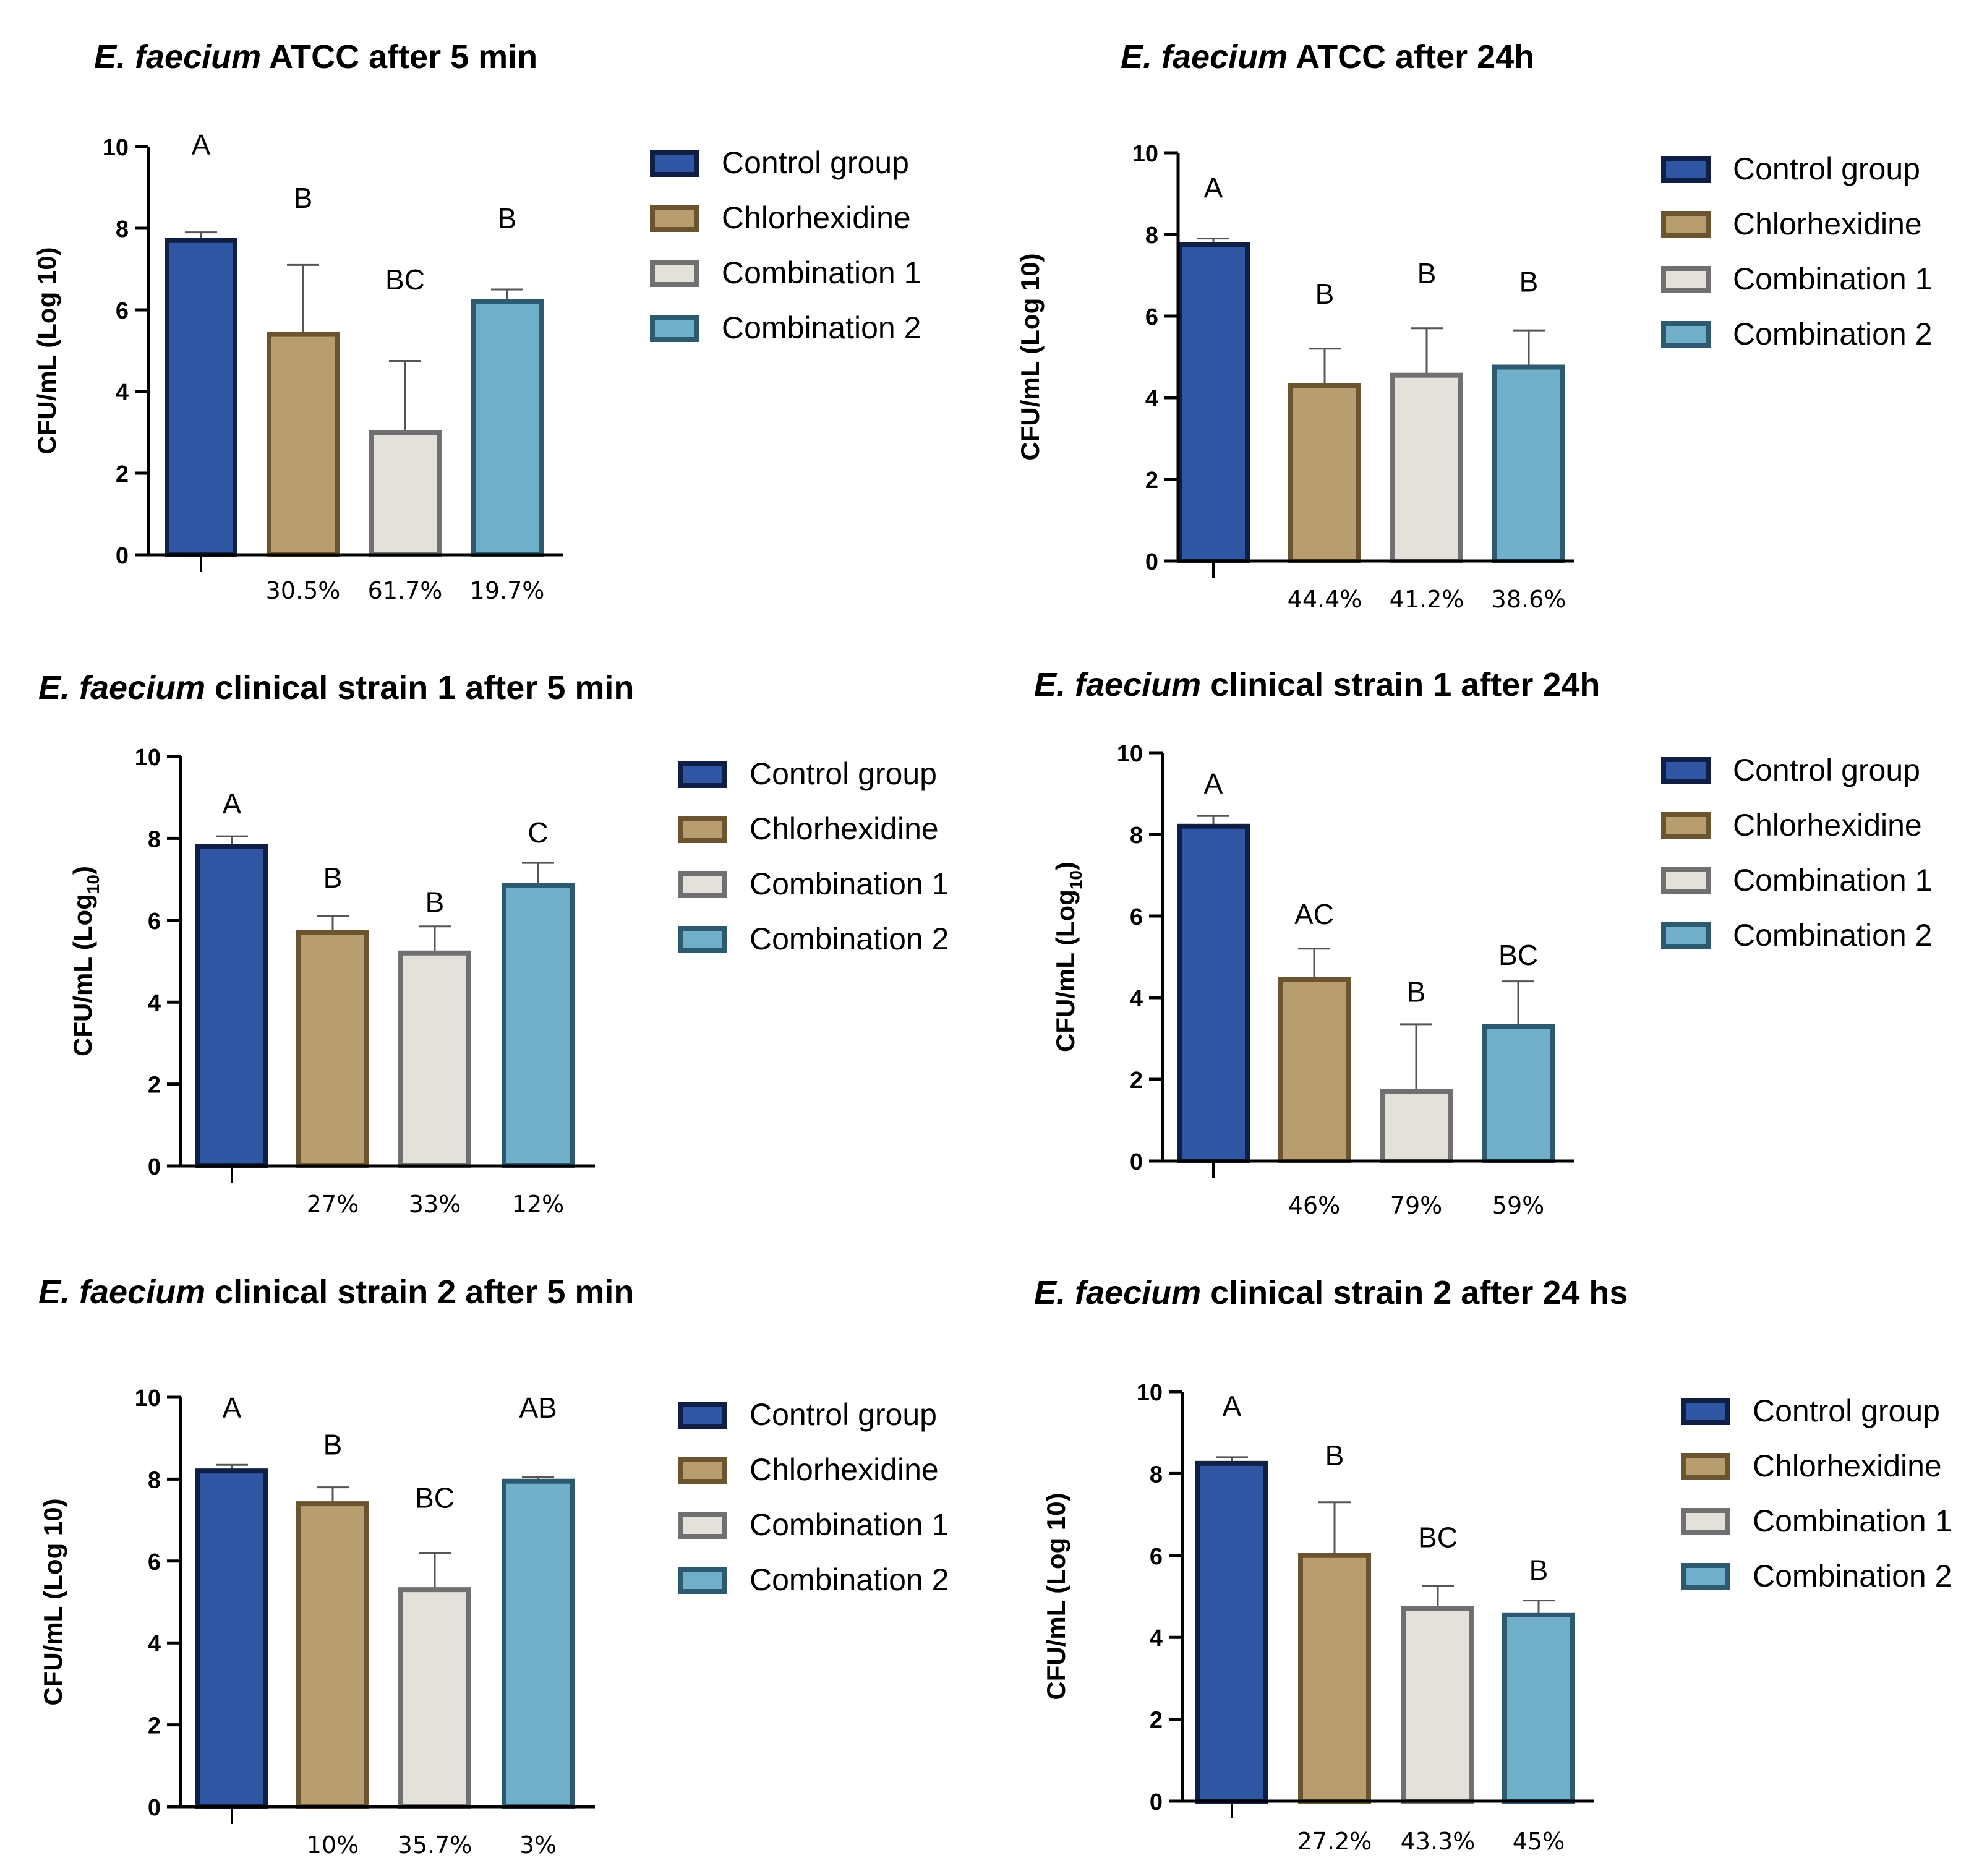 Image resolution: width=1987 pixels, height=1876 pixels. What do you see at coordinates (1539, 1841) in the screenshot?
I see `percent-label: 45%` at bounding box center [1539, 1841].